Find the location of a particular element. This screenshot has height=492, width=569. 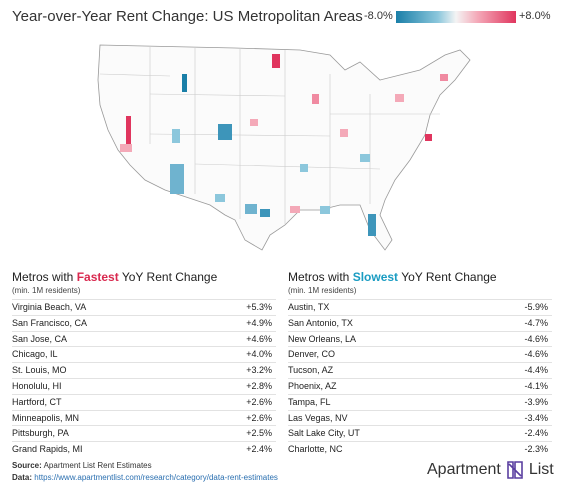

metro-name: Charlotte, NC is located at coordinates (315, 449).